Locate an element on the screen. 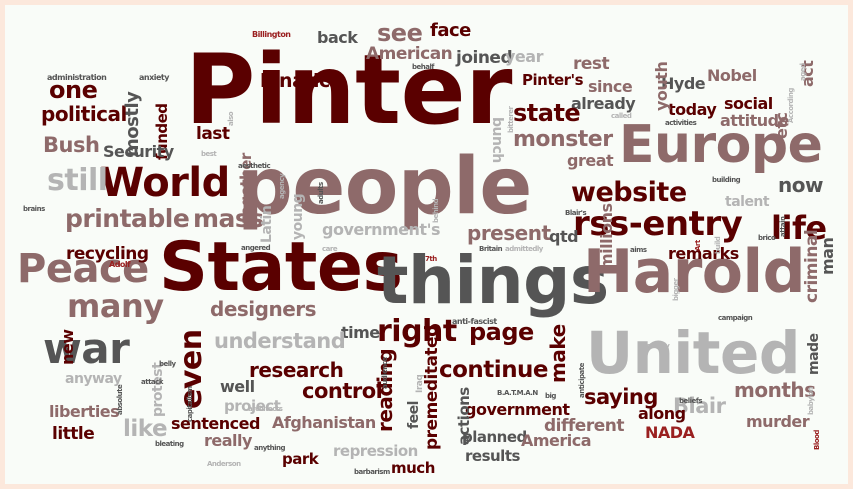 The width and height of the screenshot is (853, 489). word-man: man is located at coordinates (827, 256).